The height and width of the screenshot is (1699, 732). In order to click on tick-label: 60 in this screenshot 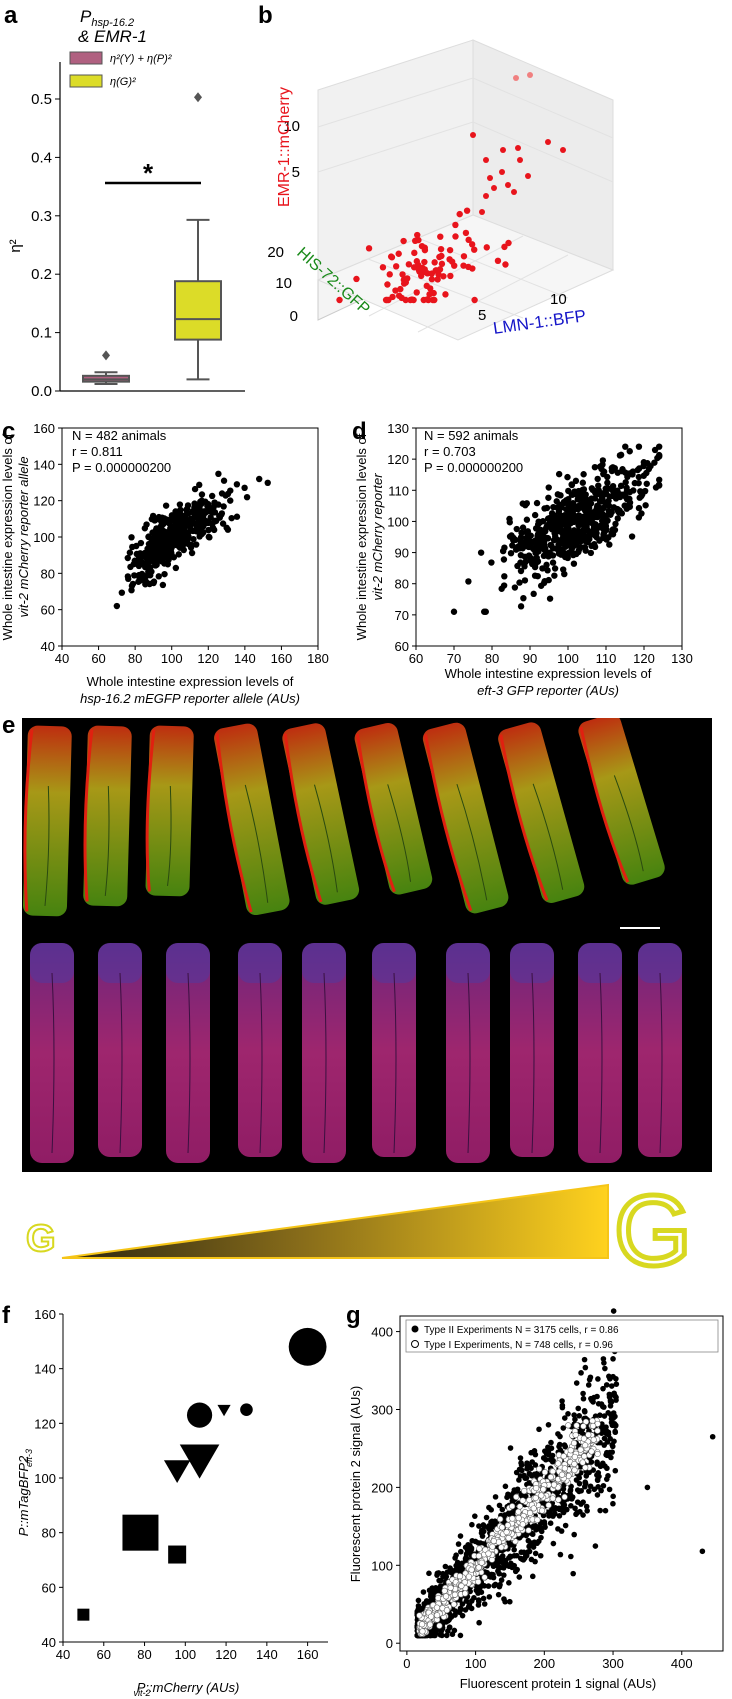, I will do `click(49, 1587)`.